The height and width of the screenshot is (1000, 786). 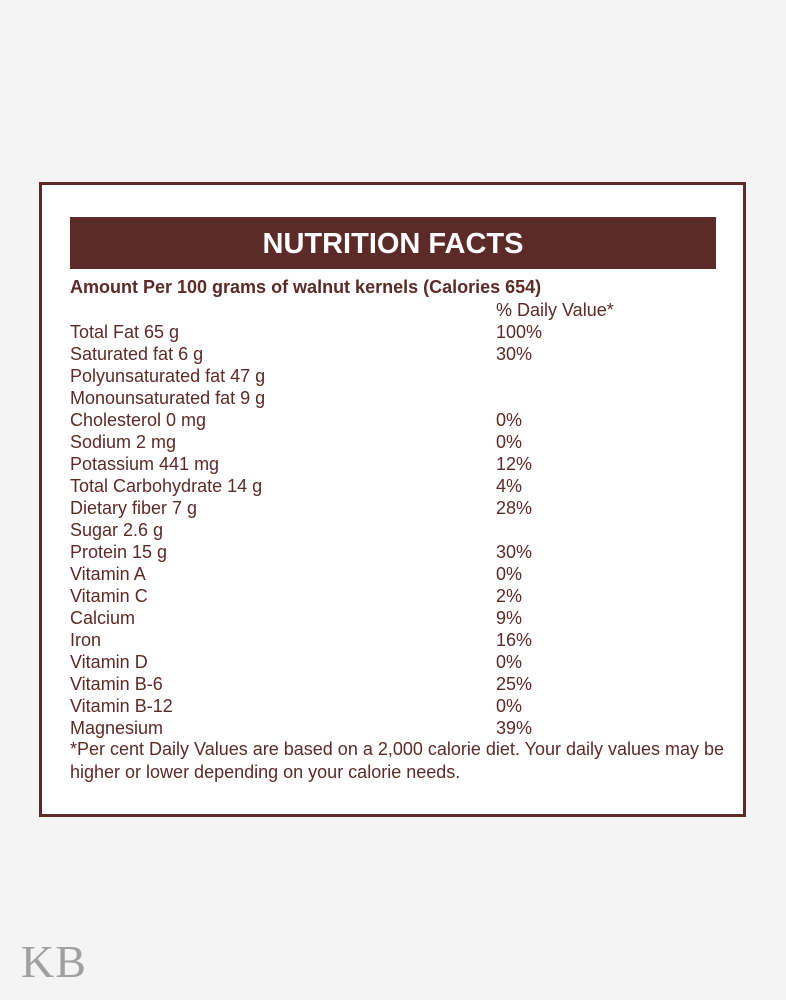 What do you see at coordinates (395, 332) in the screenshot?
I see `nutrient-row: Total Fat 65 g 100%` at bounding box center [395, 332].